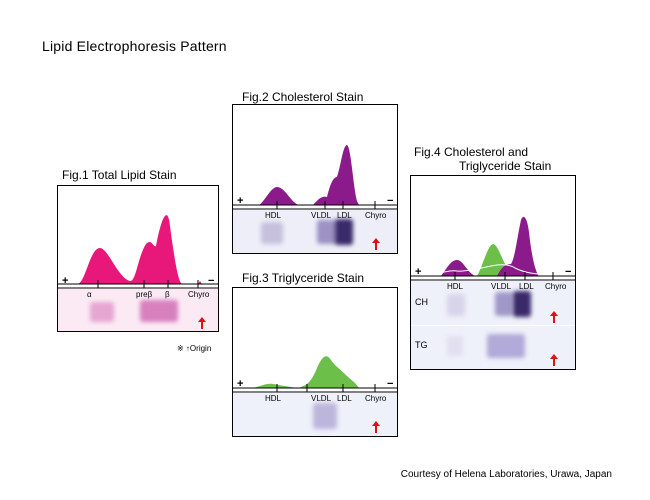  I want to click on fig1-origin-arrow, so click(202, 323).